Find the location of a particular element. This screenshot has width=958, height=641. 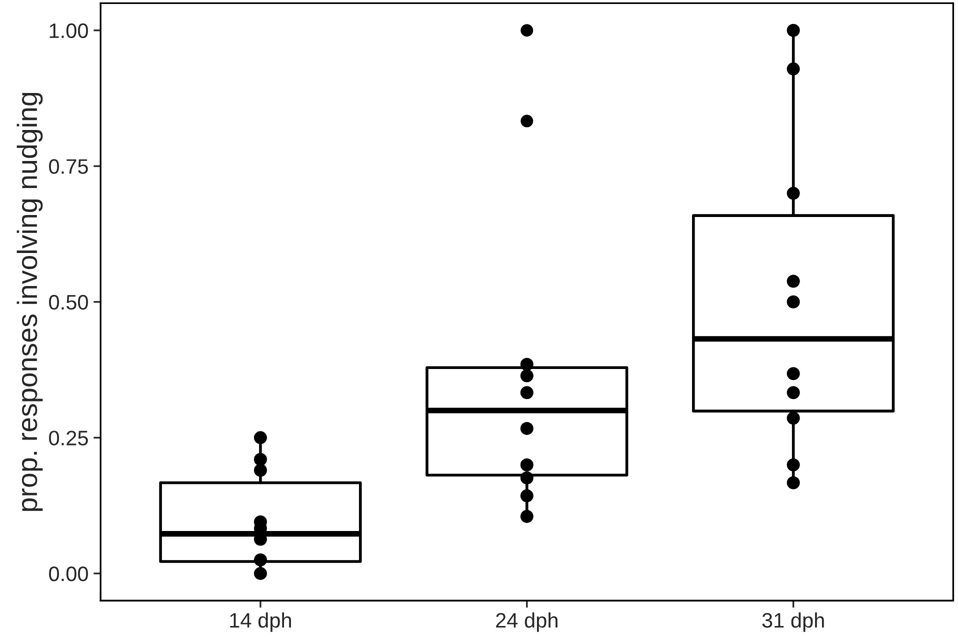

y-tick-label: 1.00 is located at coordinates (69, 30).